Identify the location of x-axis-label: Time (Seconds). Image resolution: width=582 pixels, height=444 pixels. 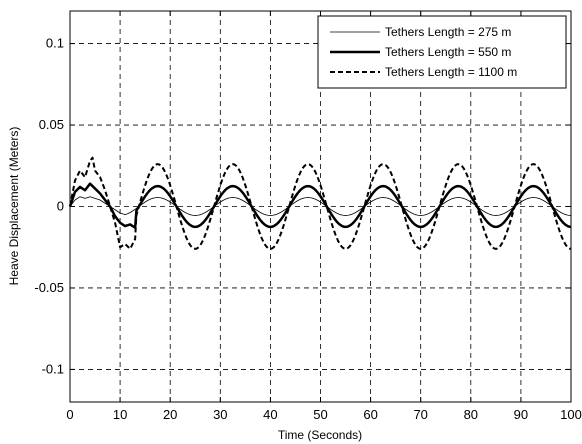
(320, 435).